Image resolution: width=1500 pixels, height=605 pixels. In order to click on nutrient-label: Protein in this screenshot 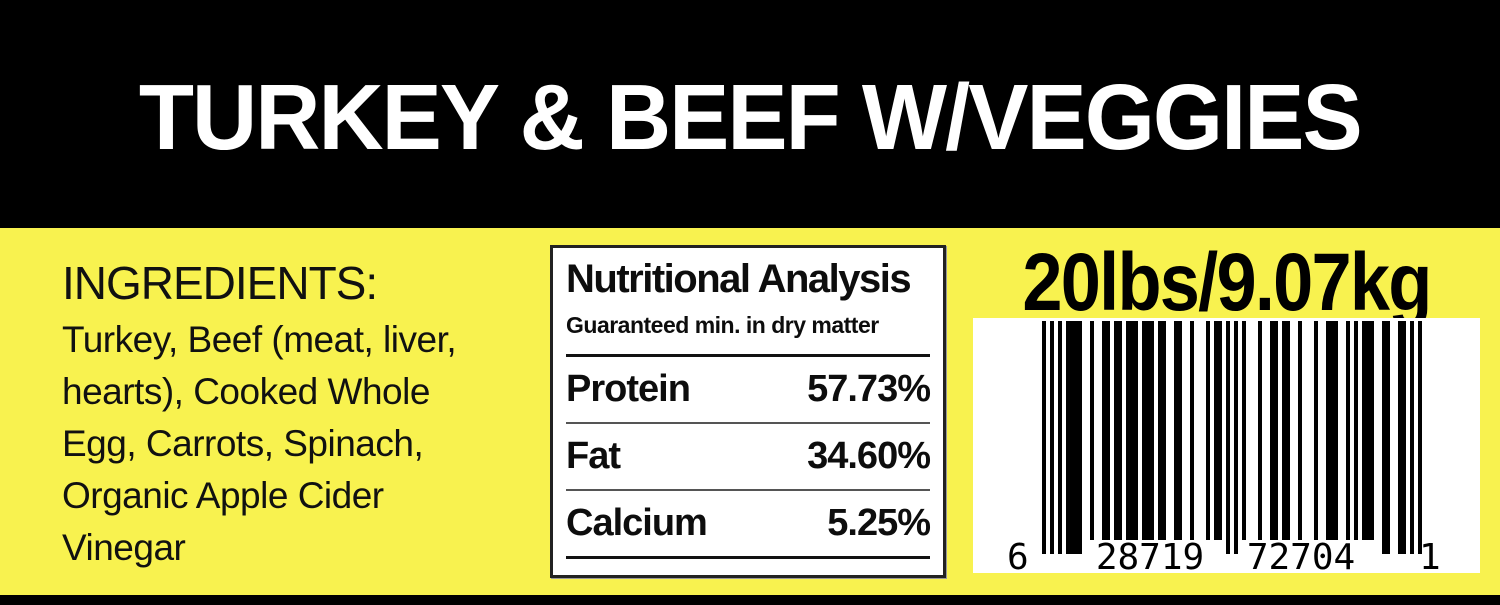, I will do `click(628, 389)`.